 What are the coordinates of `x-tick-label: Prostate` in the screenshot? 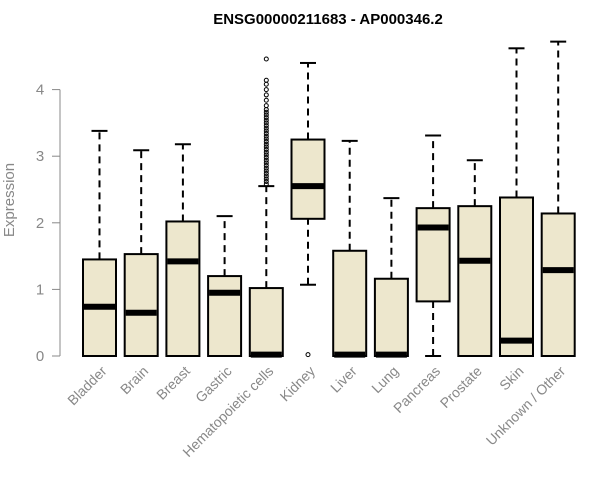 It's located at (461, 387).